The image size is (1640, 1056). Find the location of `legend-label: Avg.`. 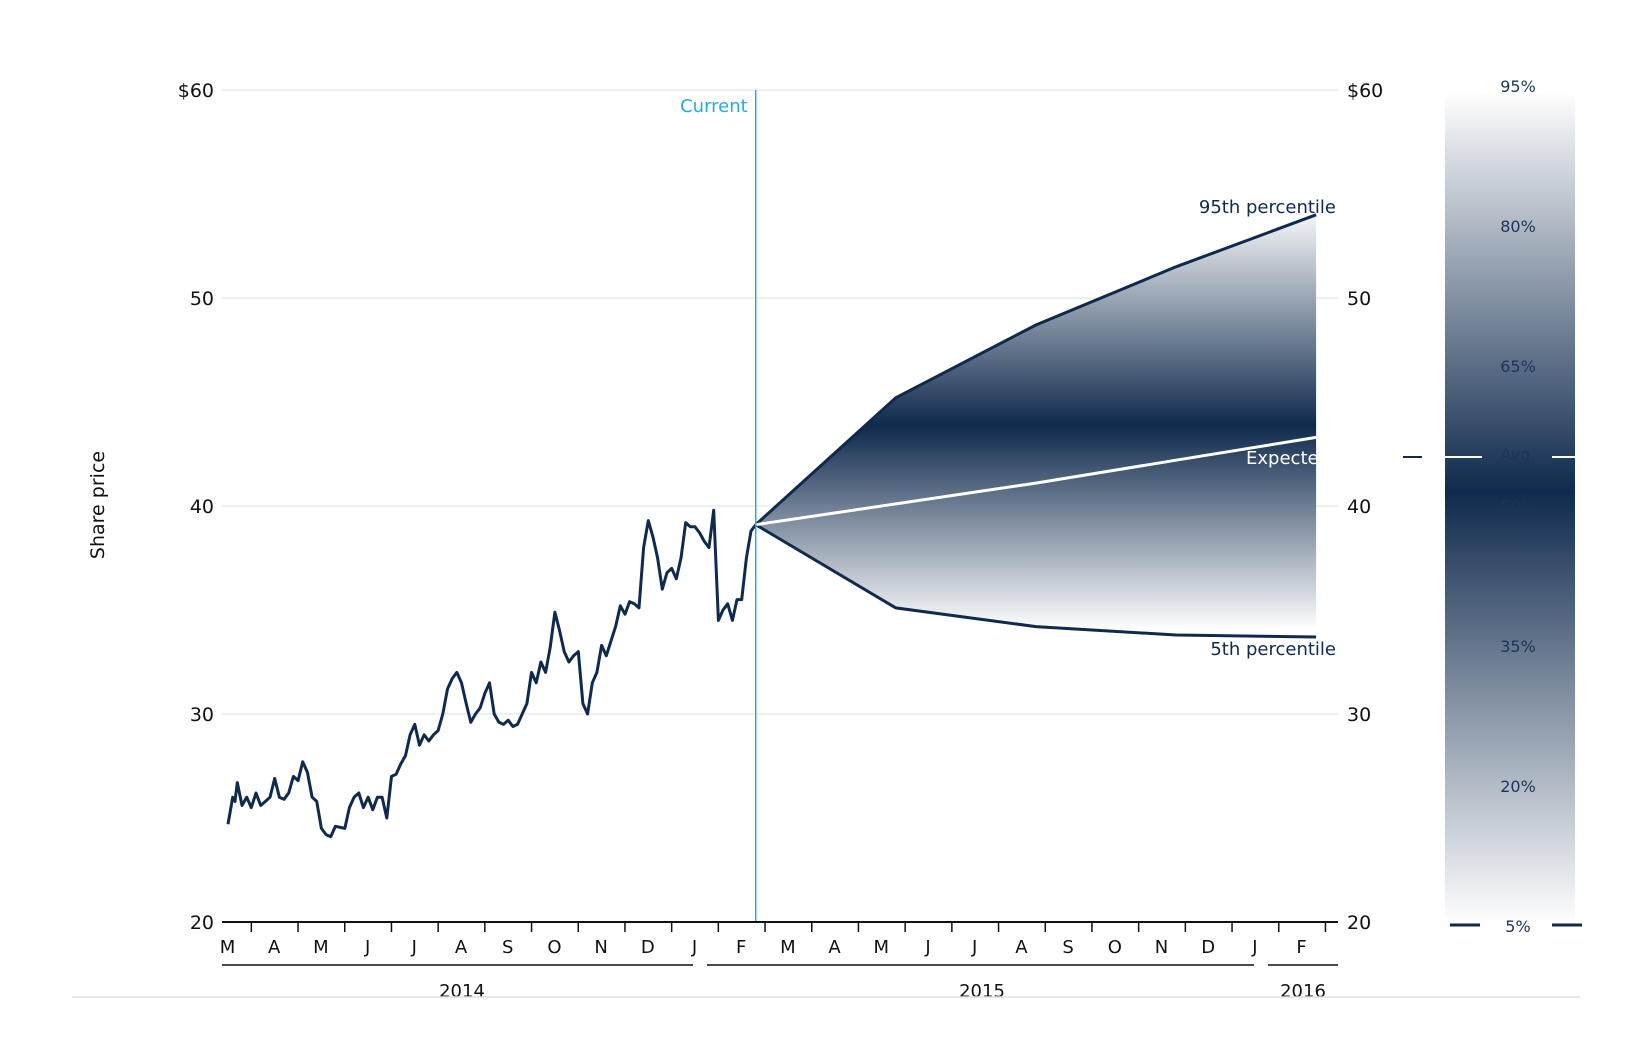

legend-label: Avg. is located at coordinates (1518, 454).